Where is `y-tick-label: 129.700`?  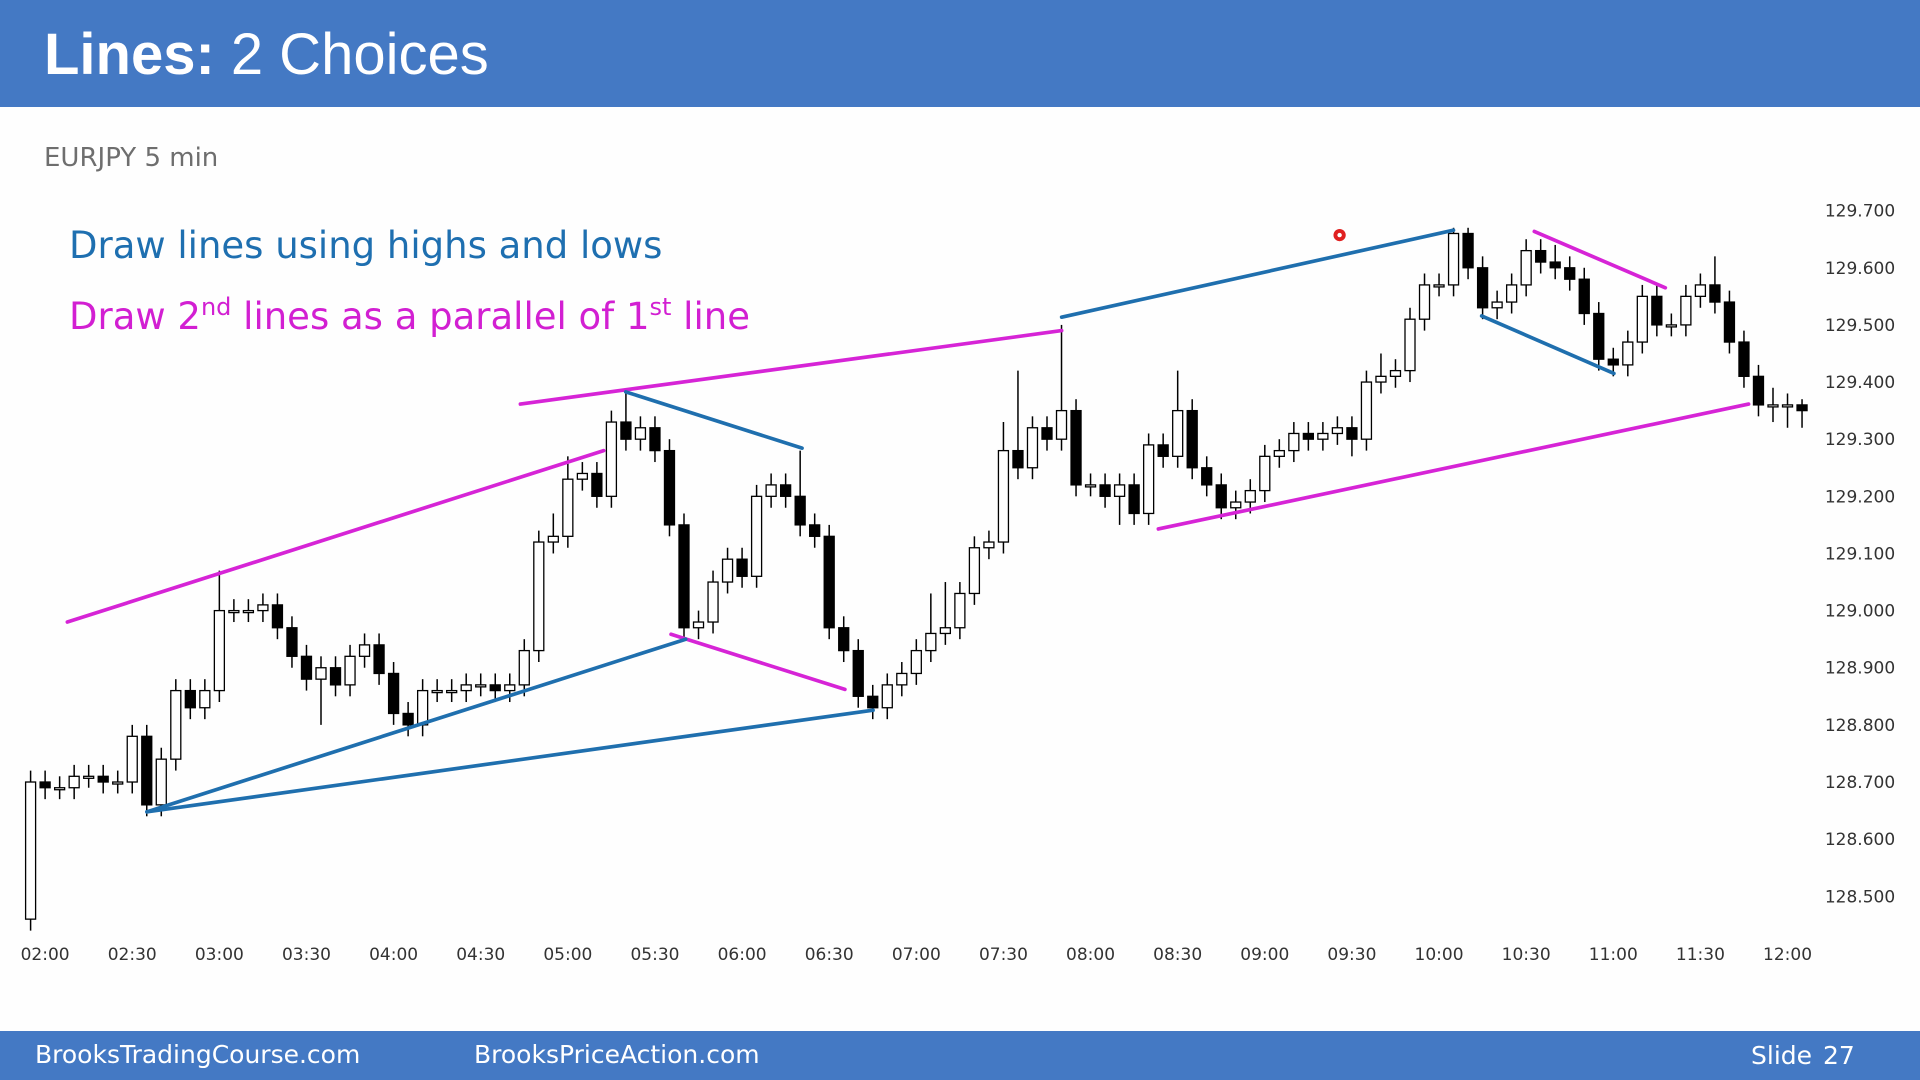
y-tick-label: 129.700 is located at coordinates (1860, 212).